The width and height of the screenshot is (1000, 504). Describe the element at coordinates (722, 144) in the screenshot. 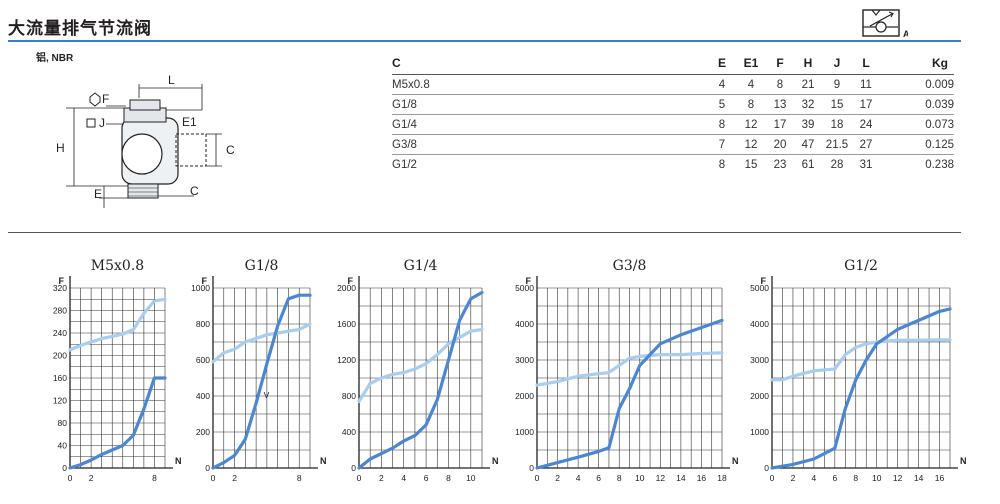

I see `table-cell: 7` at that location.